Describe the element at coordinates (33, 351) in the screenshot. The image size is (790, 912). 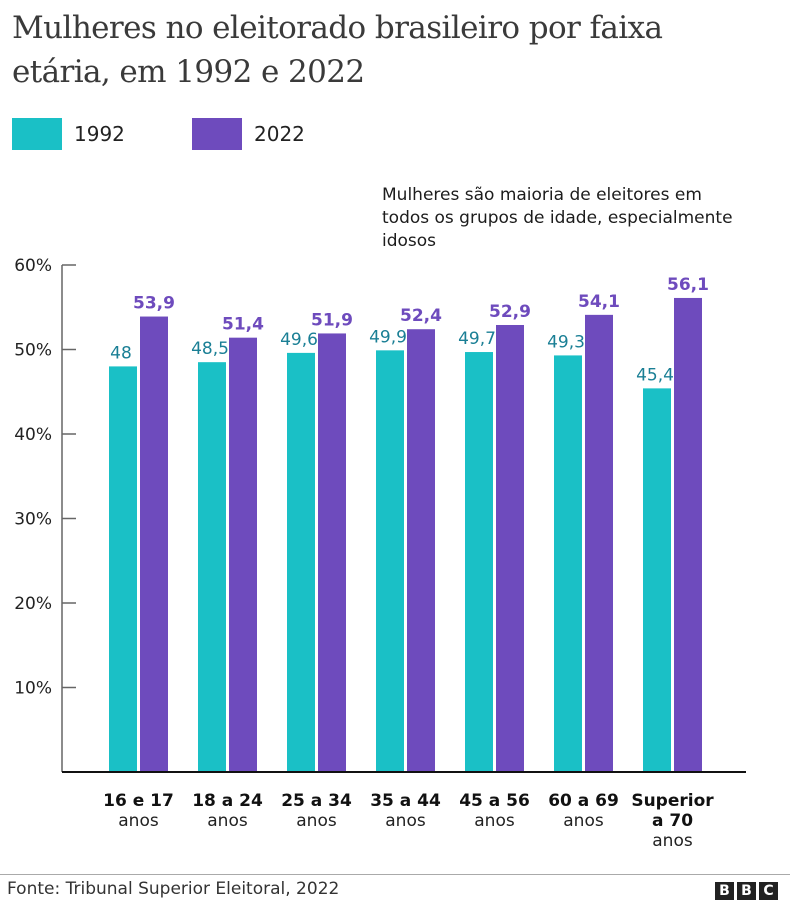
I see `y-tick-label: 50%` at that location.